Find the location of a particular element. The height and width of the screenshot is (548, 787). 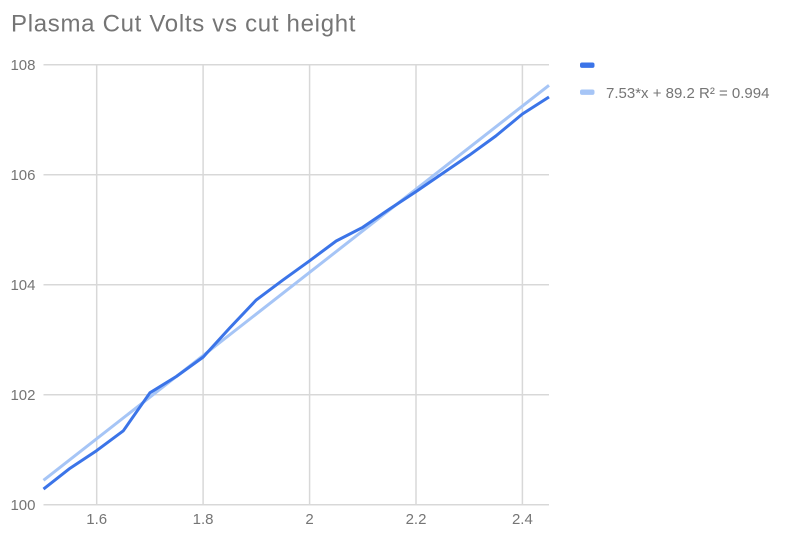

svg-text: 2.2 is located at coordinates (416, 519).